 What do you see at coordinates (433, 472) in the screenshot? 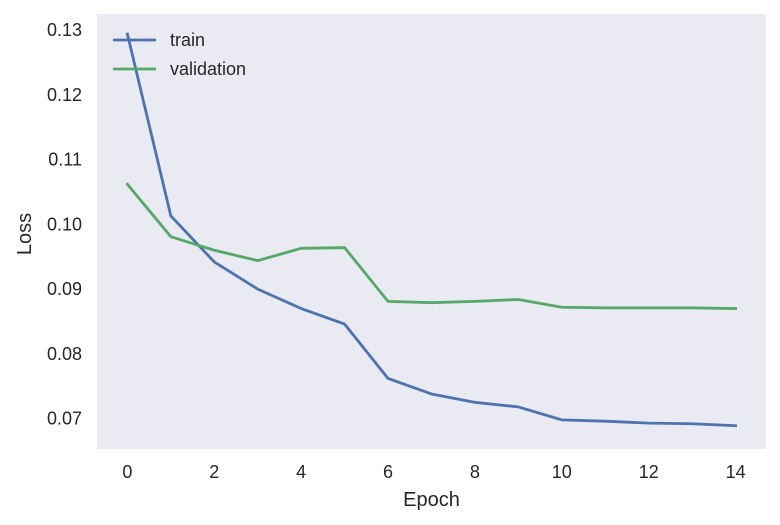
I see `x-axis-ticks: 0 2 4 6 8 10 12 14` at bounding box center [433, 472].